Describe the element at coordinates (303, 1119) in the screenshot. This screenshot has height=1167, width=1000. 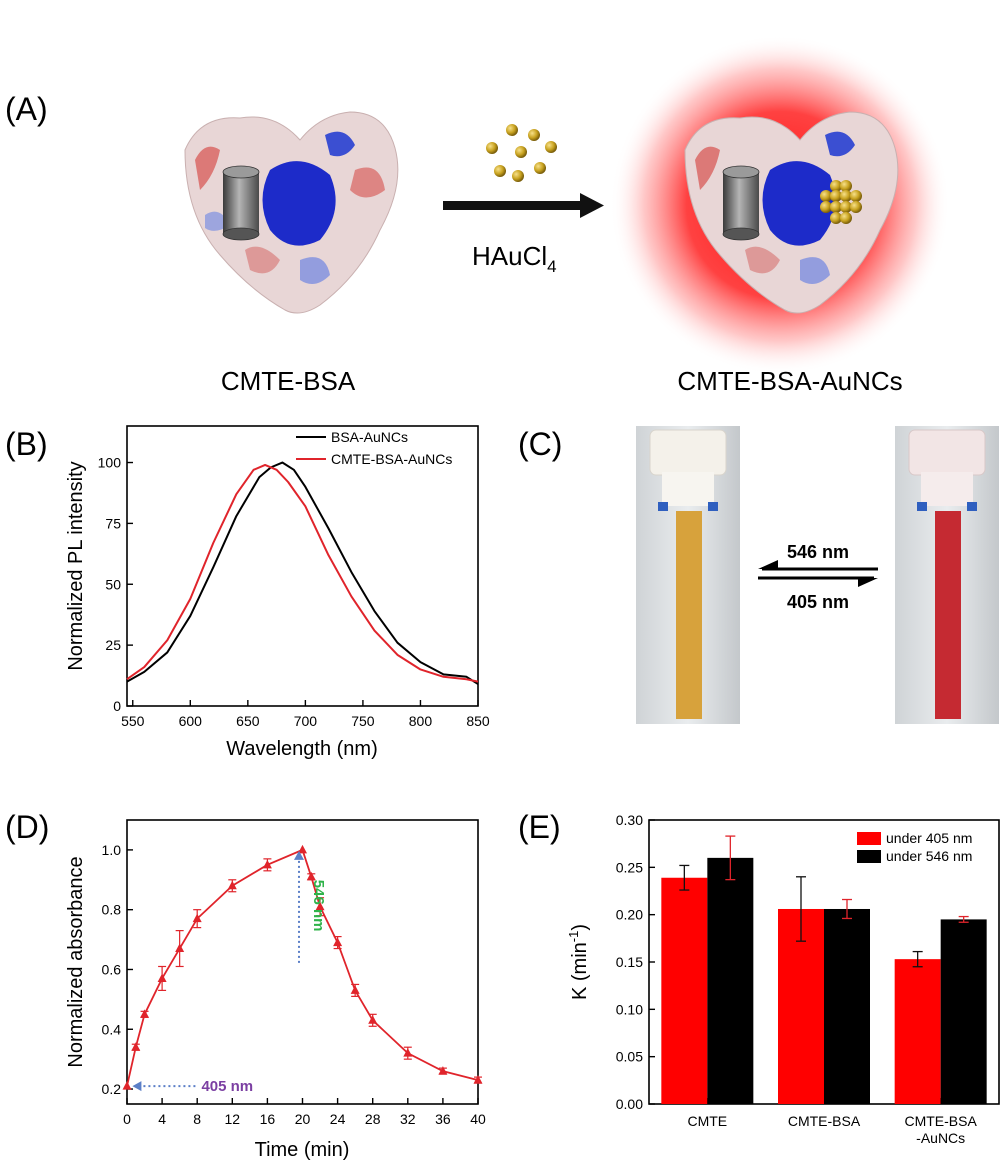
I see `x-tick-label: 20` at that location.